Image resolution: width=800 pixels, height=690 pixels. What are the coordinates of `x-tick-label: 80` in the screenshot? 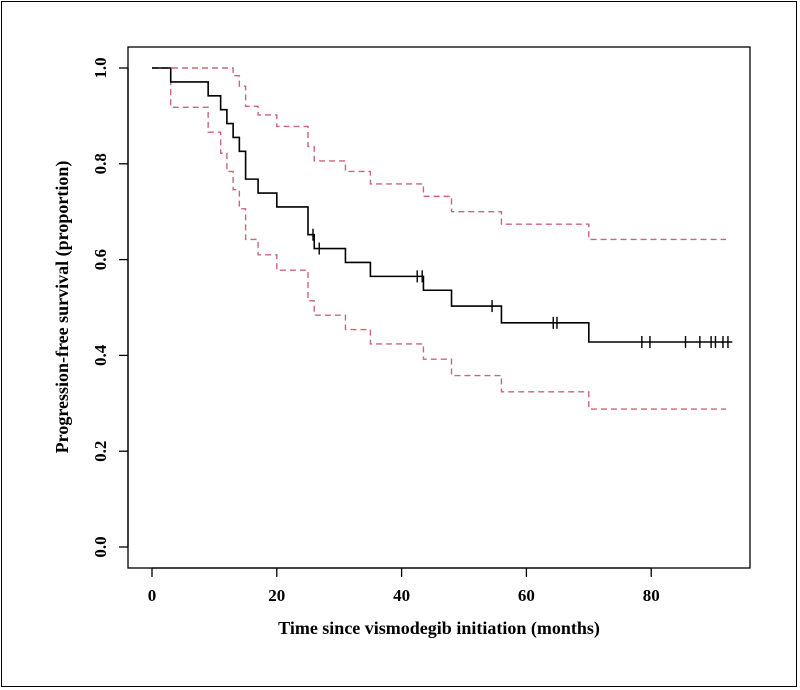 It's located at (651, 595).